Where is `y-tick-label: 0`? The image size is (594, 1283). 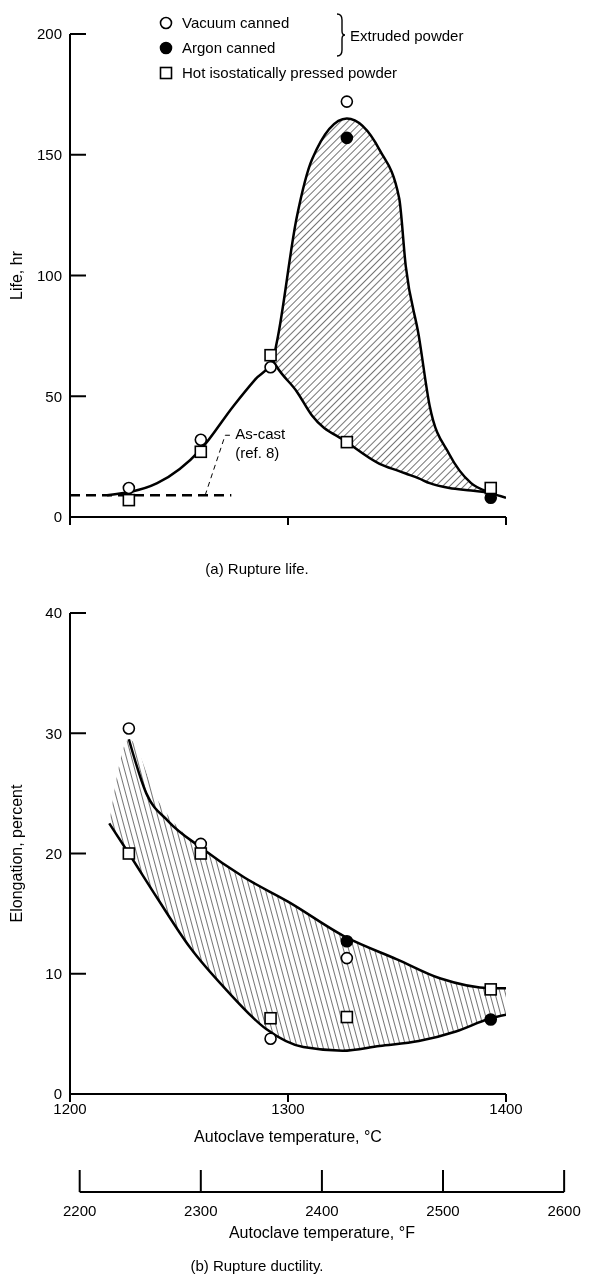 y-tick-label: 0 is located at coordinates (57, 517).